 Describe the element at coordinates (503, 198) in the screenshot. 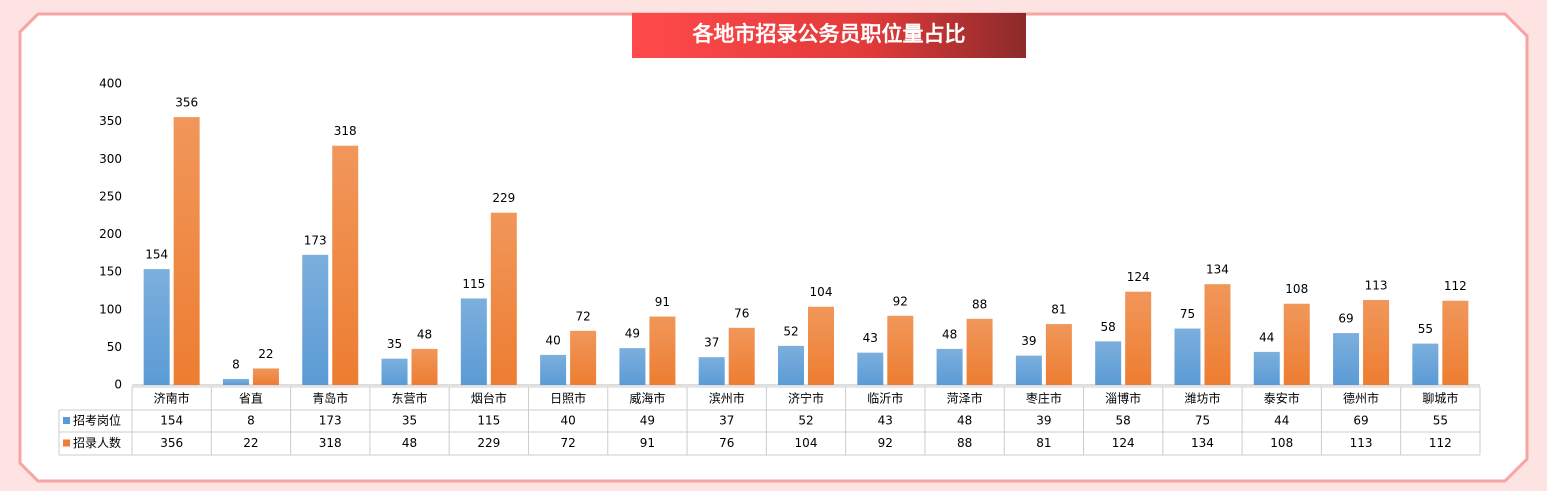

I see `value-label: 229` at that location.